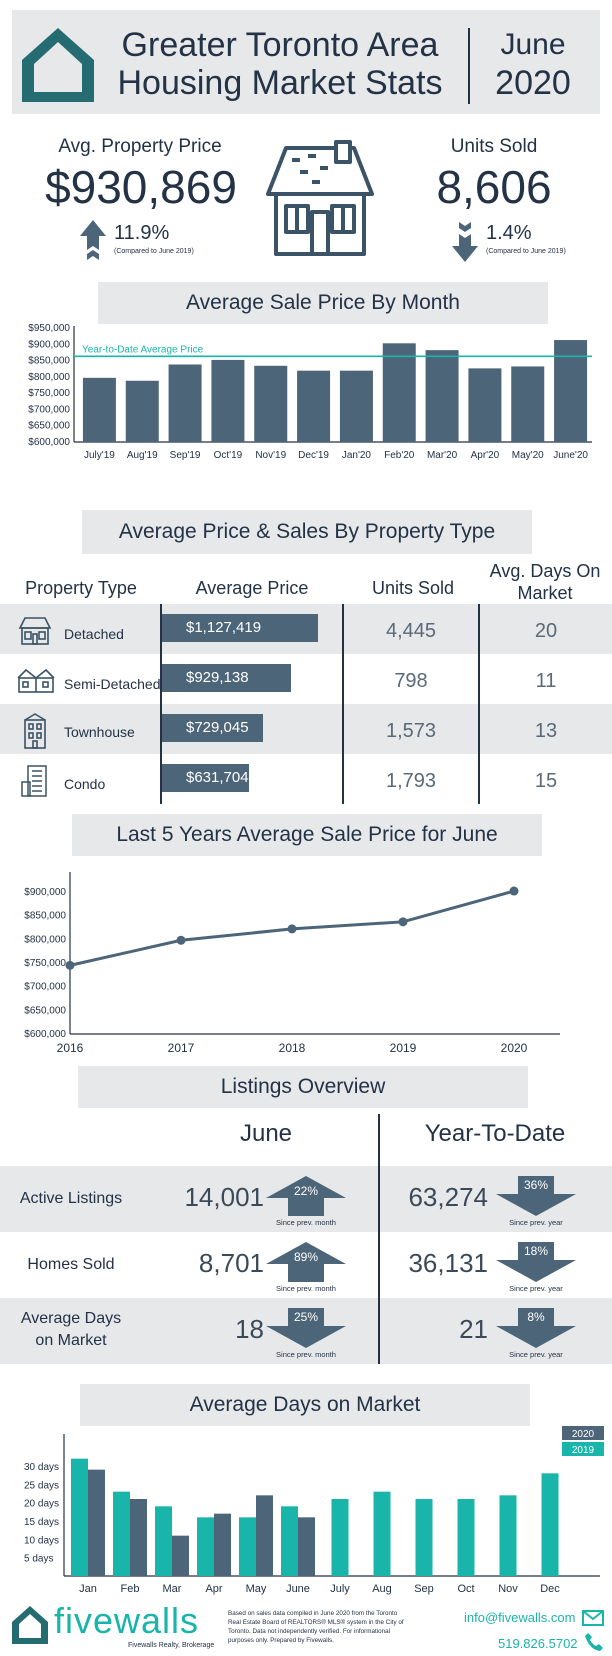  Describe the element at coordinates (514, 1048) in the screenshot. I see `x-tick-label: 2020` at that location.